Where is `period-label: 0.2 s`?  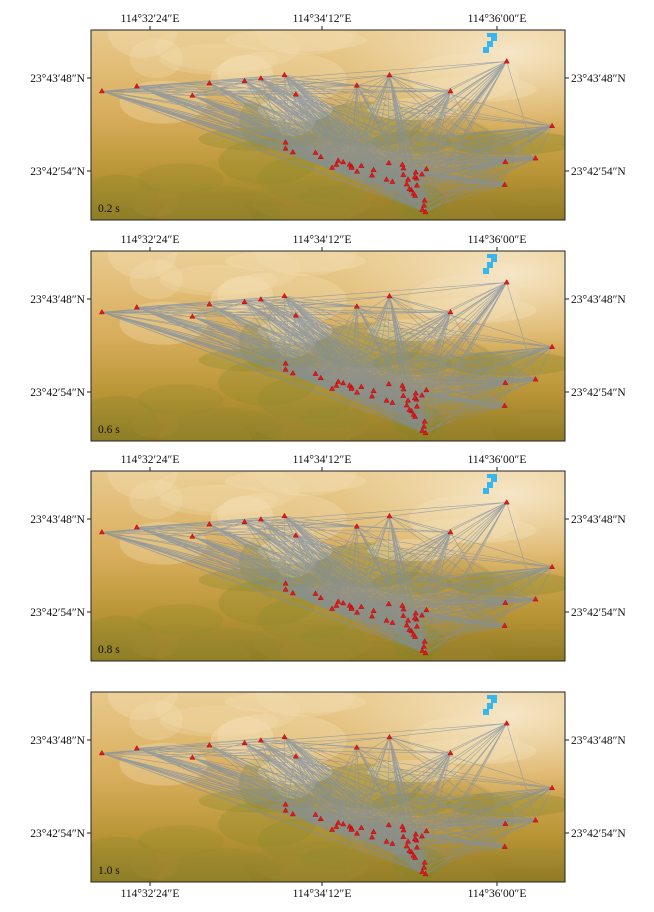
period-label: 0.2 s is located at coordinates (109, 209).